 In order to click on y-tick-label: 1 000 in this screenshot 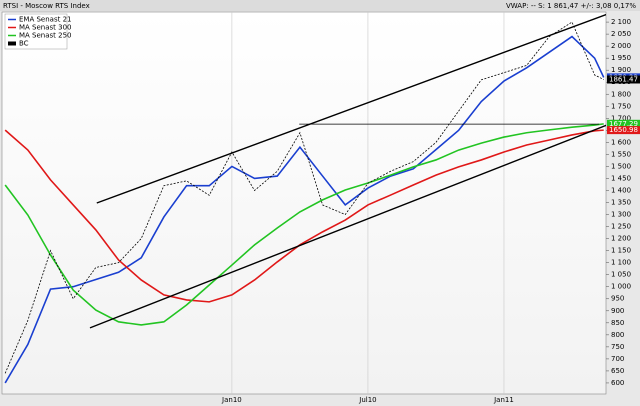, I will do `click(621, 287)`.